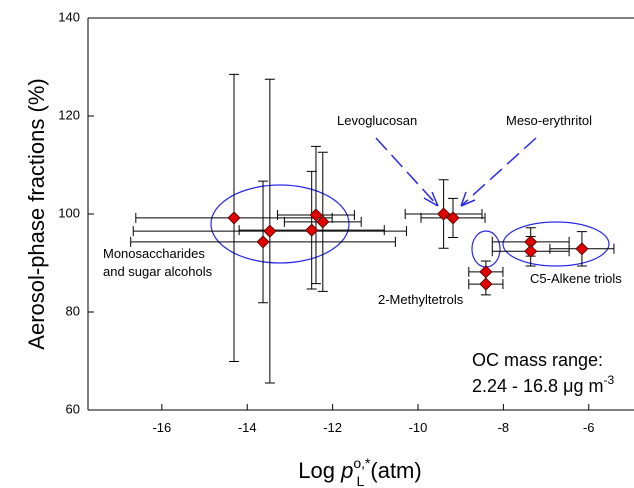 The height and width of the screenshot is (488, 634). Describe the element at coordinates (456, 172) in the screenshot. I see `arrows` at that location.